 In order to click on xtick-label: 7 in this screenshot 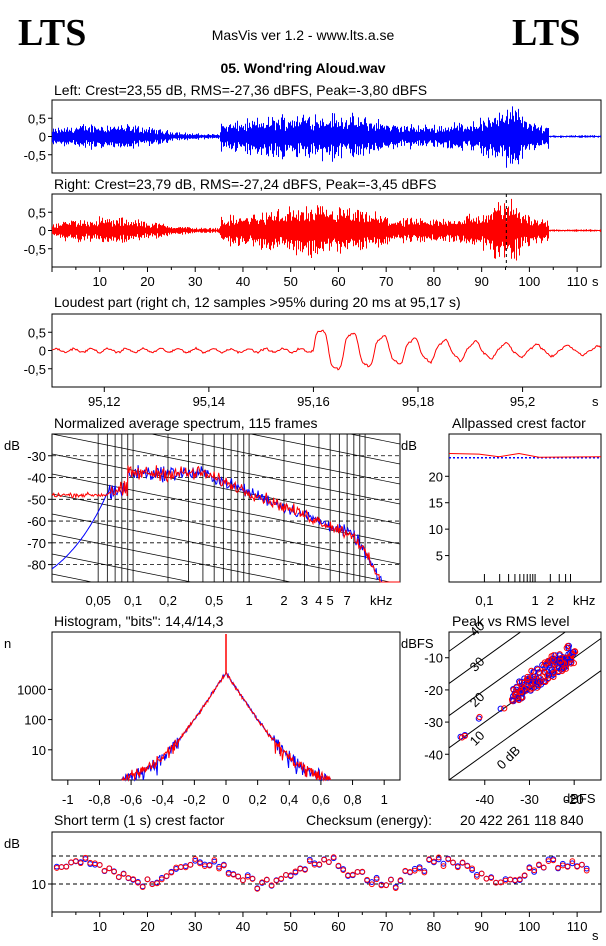, I will do `click(346, 600)`.